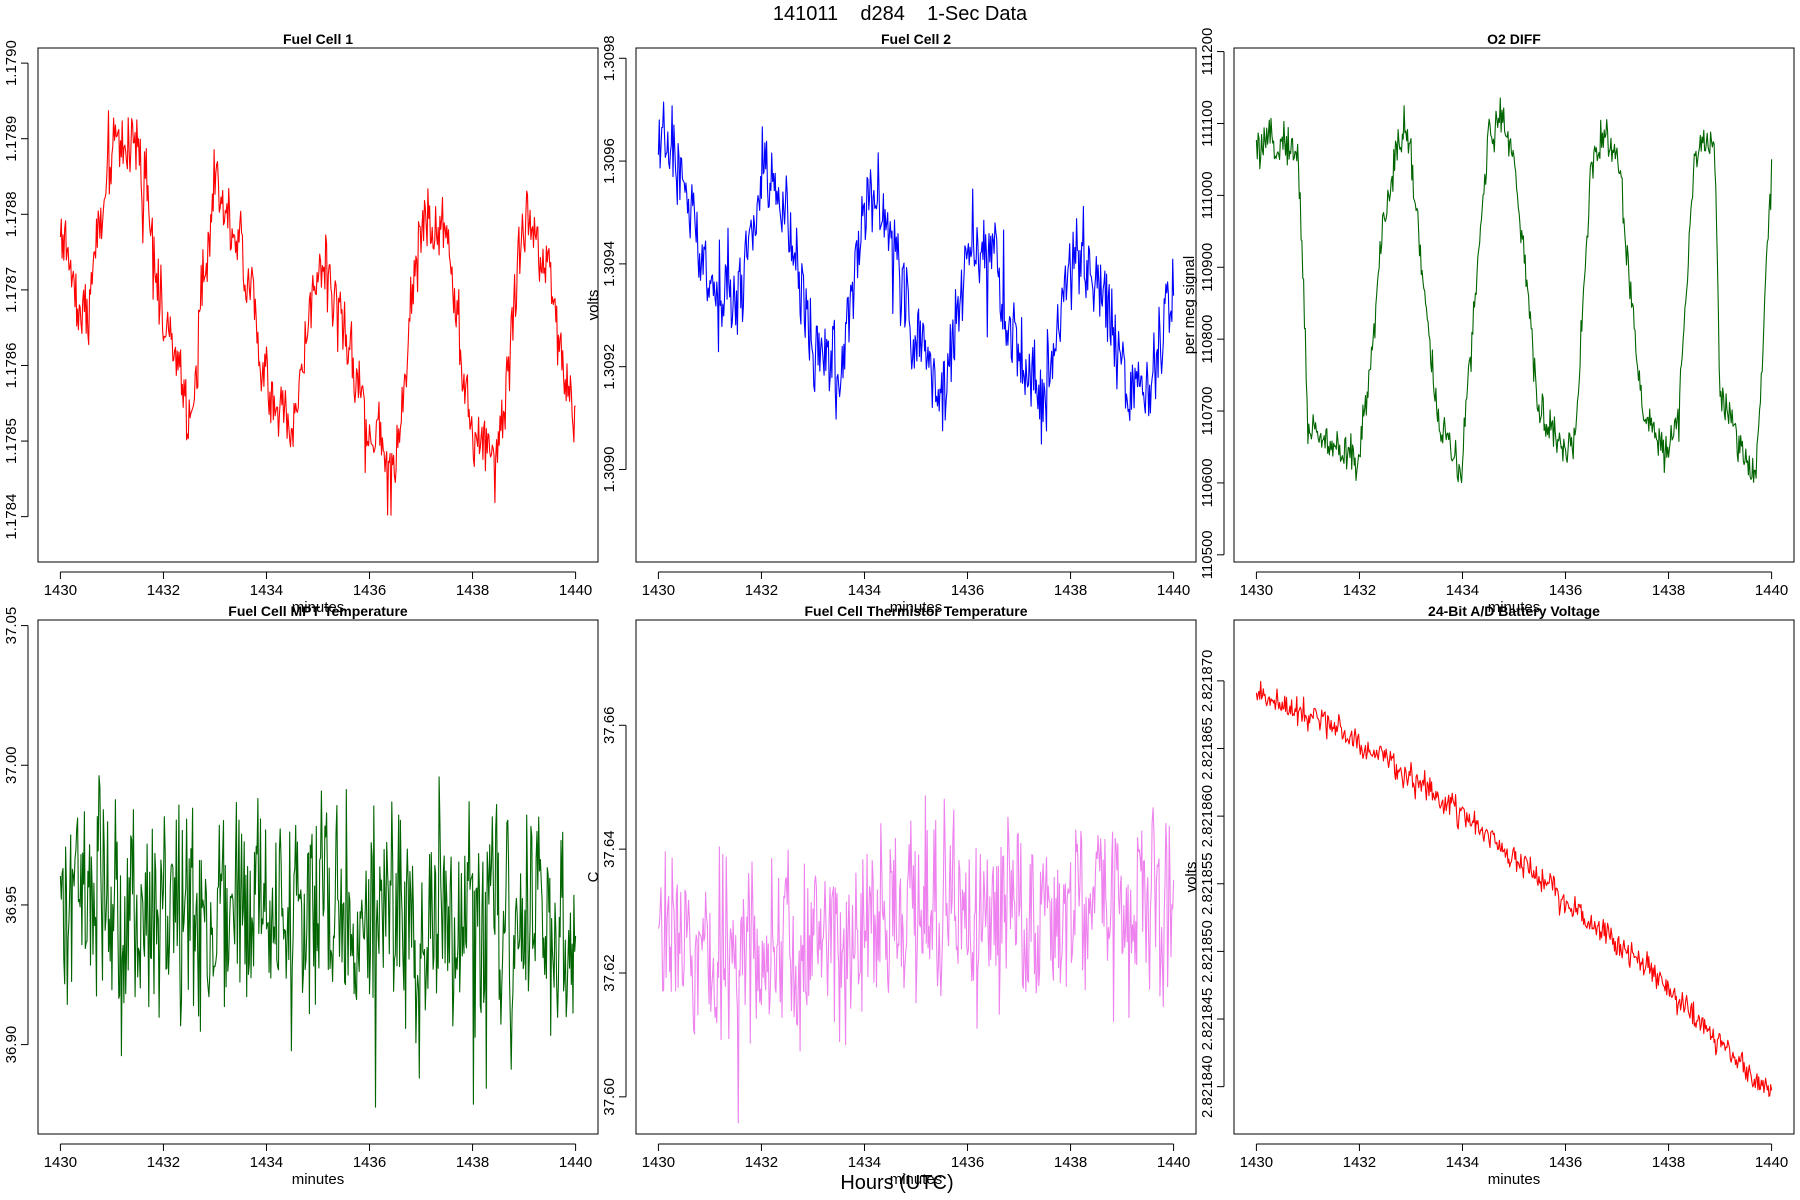 Image resolution: width=1800 pixels, height=1200 pixels. What do you see at coordinates (11, 626) in the screenshot?
I see `y-tick-label: 37.05` at bounding box center [11, 626].